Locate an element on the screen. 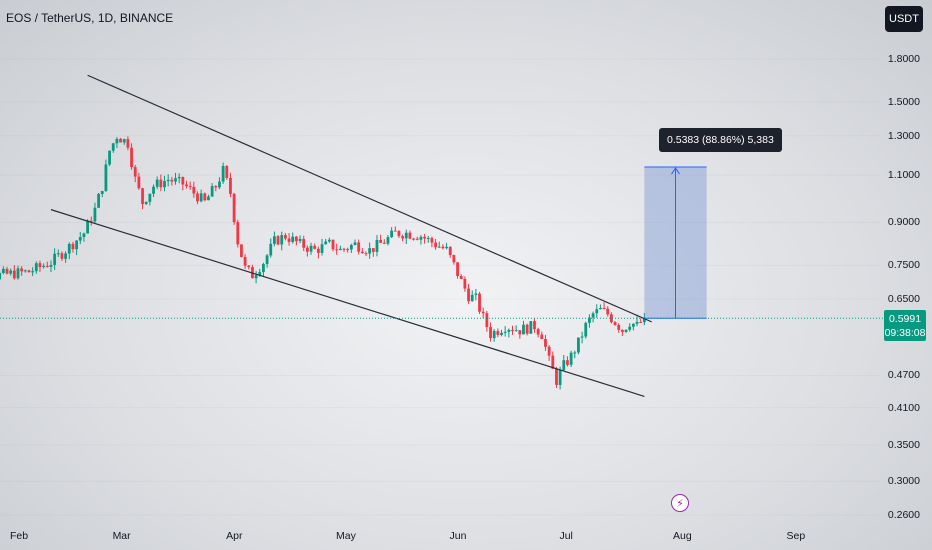  price-tick-label: 0.9000 is located at coordinates (903, 222).